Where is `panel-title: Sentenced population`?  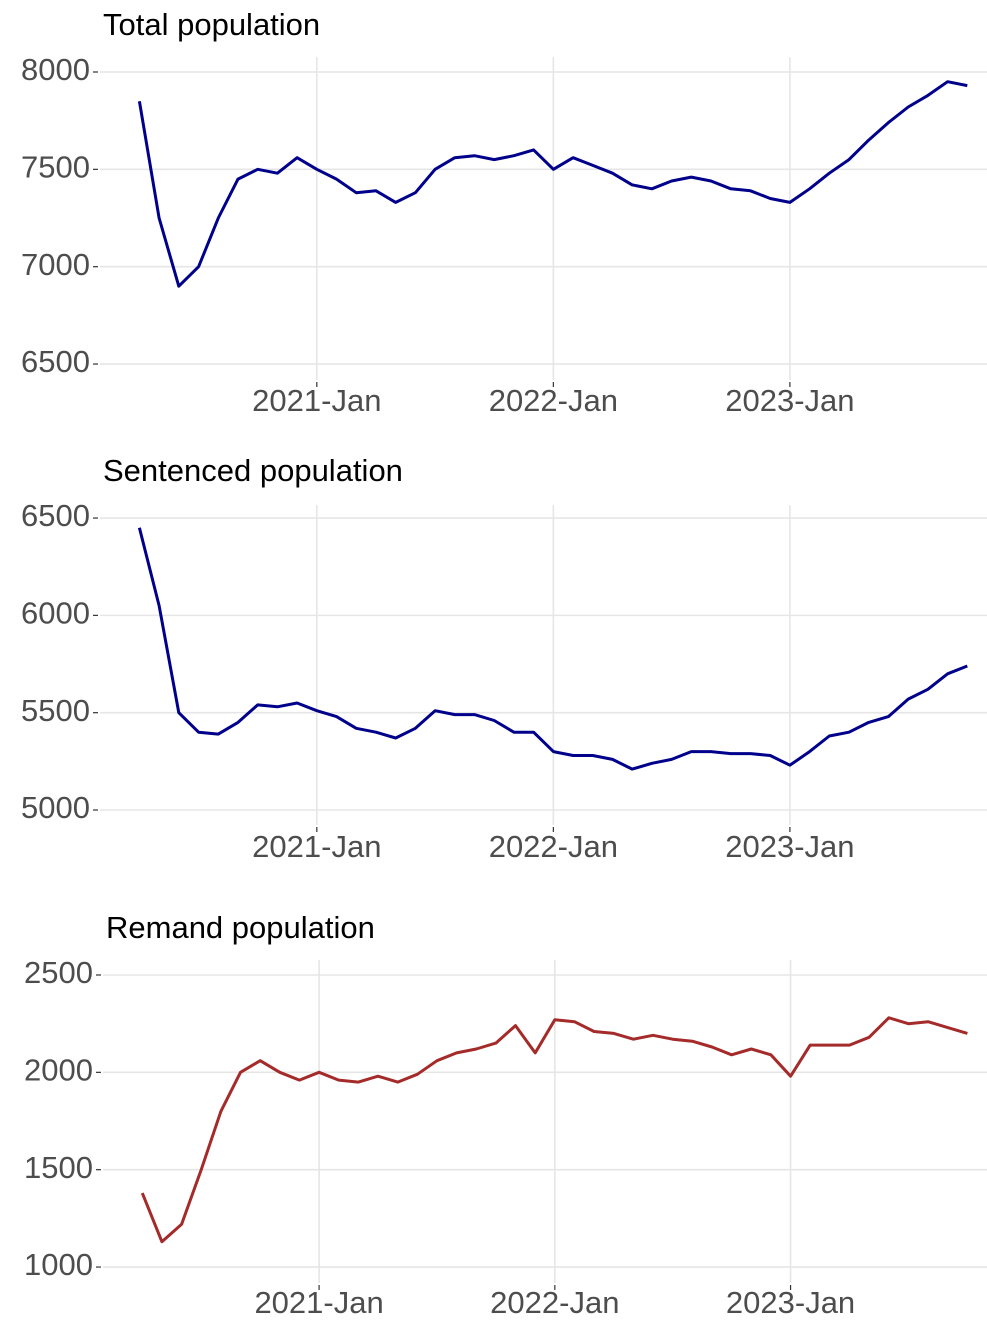
panel-title: Sentenced population is located at coordinates (253, 470).